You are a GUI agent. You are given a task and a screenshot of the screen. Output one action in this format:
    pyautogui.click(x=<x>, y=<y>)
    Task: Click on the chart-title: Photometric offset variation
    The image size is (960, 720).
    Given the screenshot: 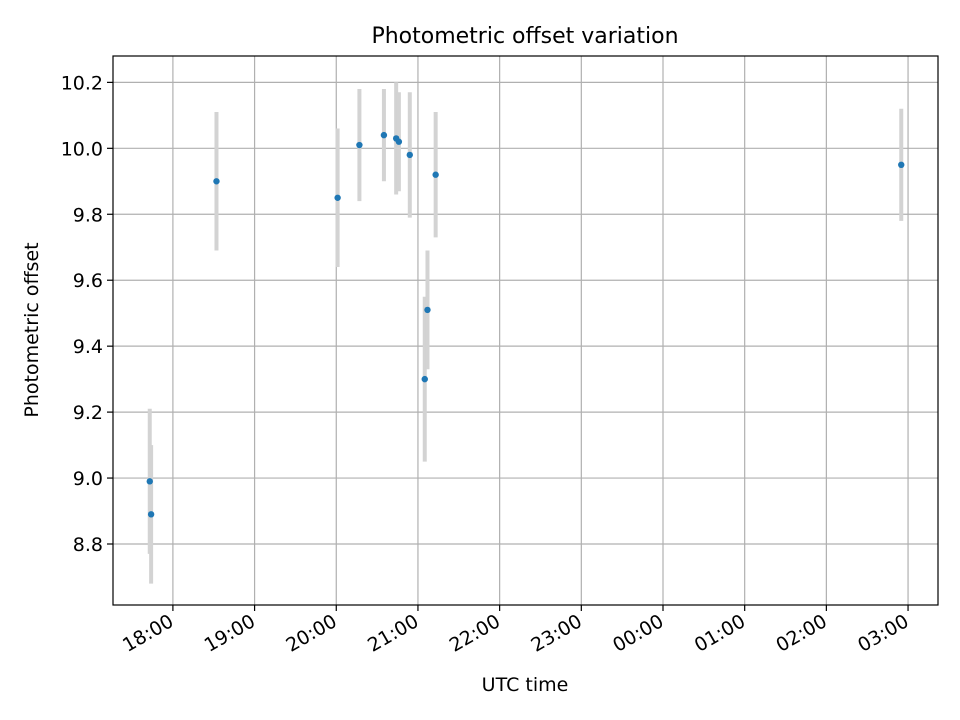 What is the action you would take?
    pyautogui.click(x=524, y=36)
    